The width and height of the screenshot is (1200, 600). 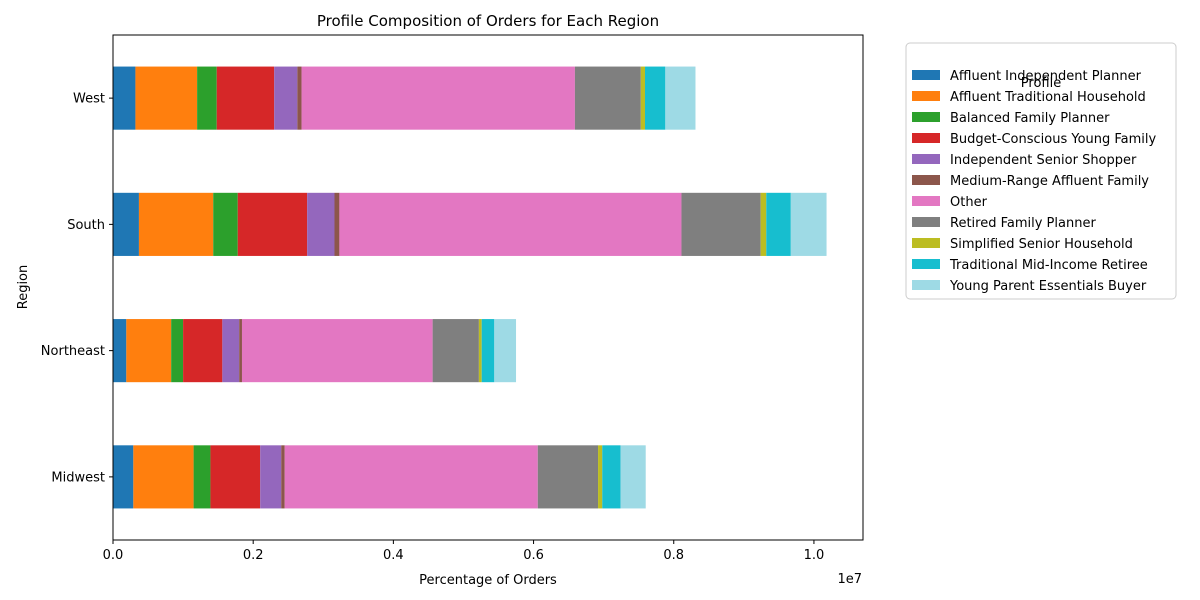 I want to click on x-tick-label: 0.2, so click(x=253, y=555).